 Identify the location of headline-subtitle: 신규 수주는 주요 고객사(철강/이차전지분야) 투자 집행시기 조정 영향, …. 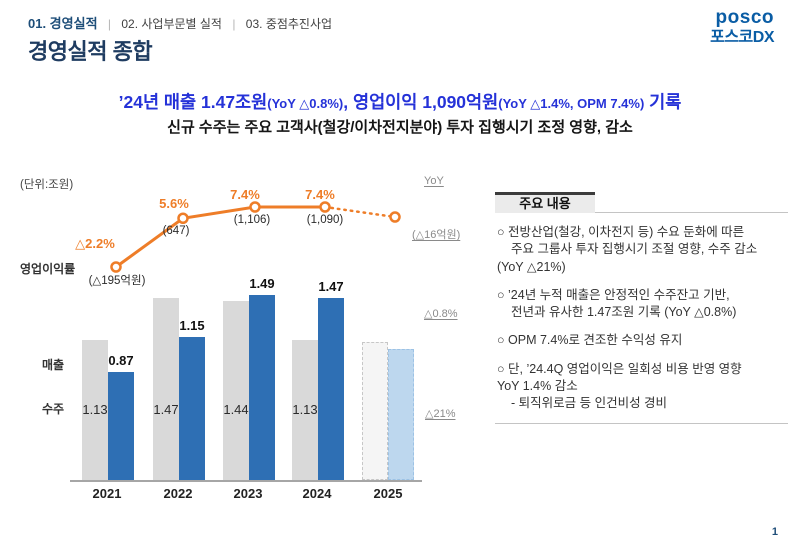
(400, 127).